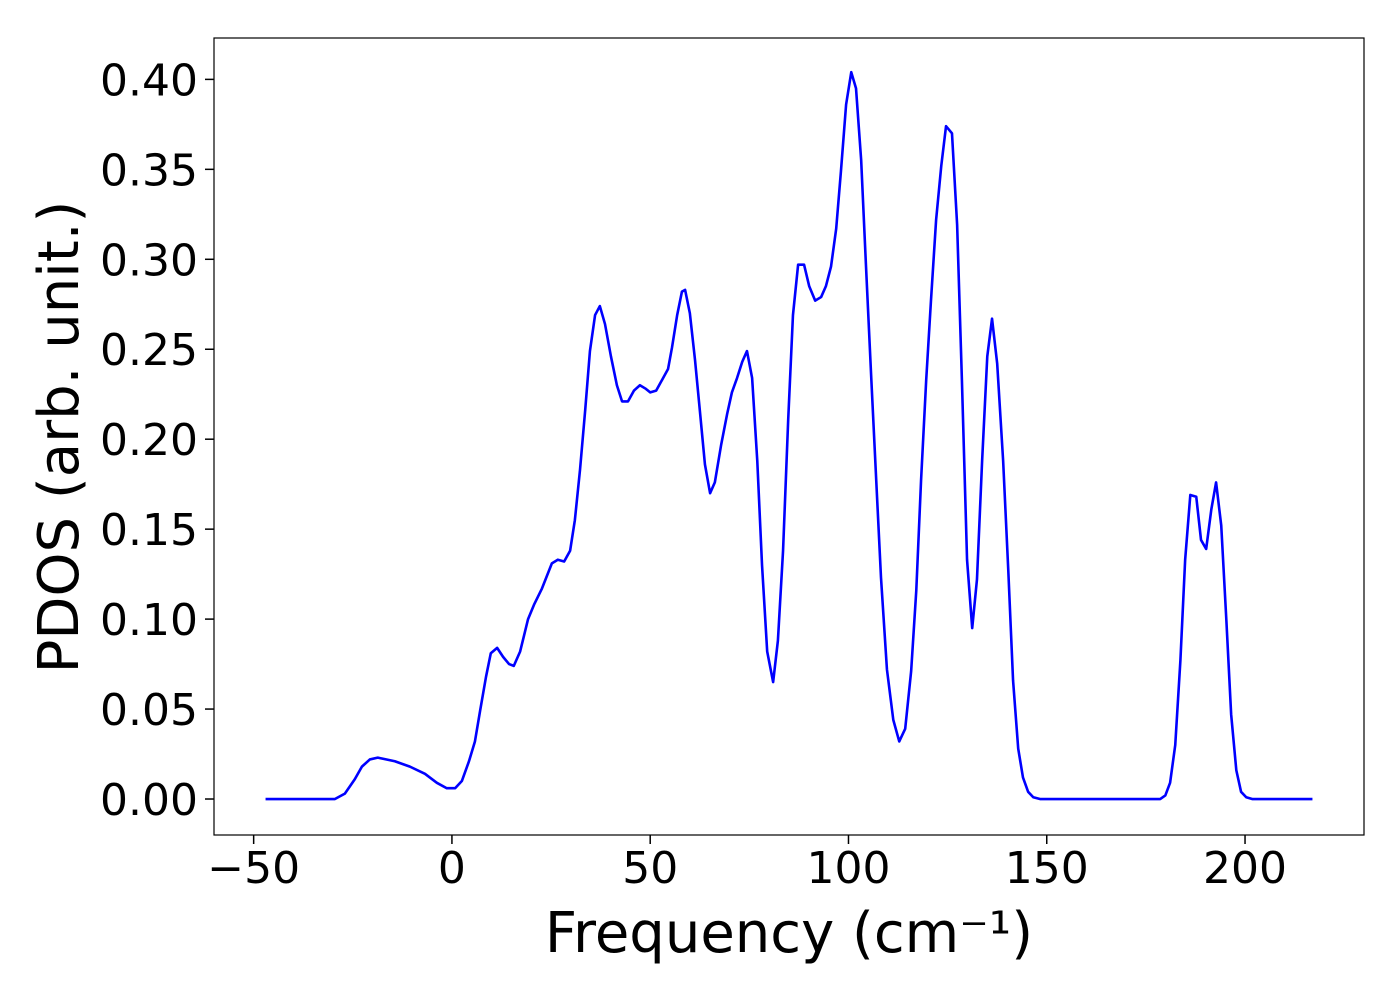 The height and width of the screenshot is (1000, 1400). Describe the element at coordinates (149, 80) in the screenshot. I see `y-tick-label: 0.40` at that location.